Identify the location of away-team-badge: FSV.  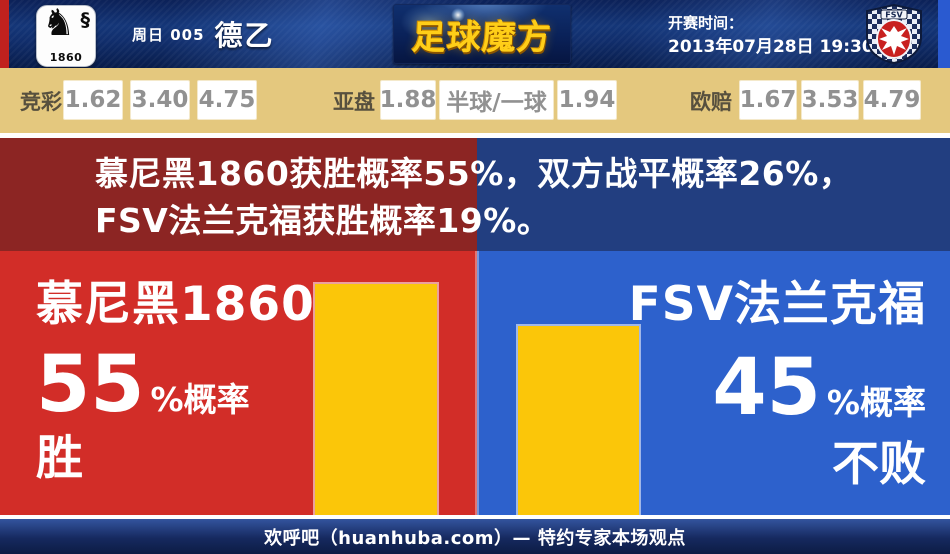
(894, 34).